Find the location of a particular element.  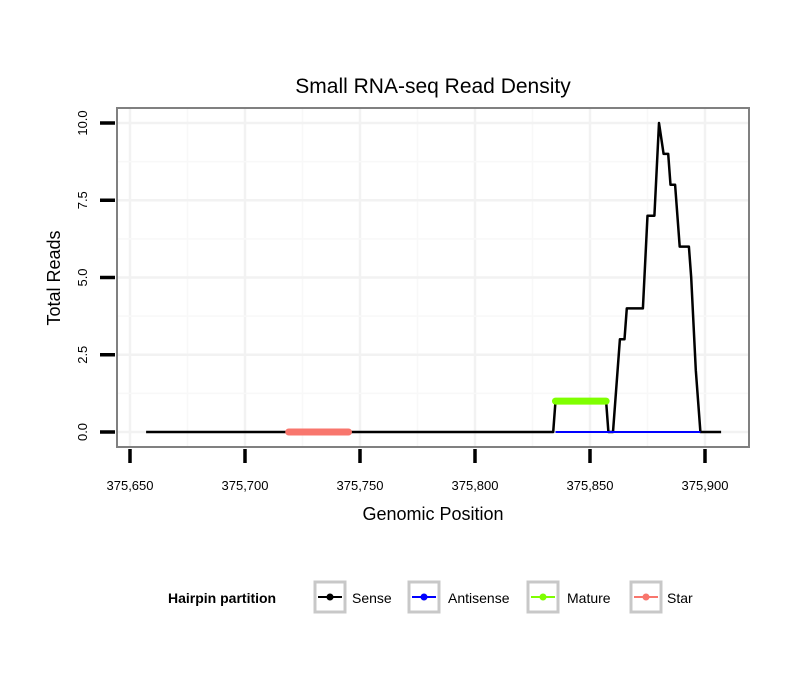

y-tick-label: 7.5 is located at coordinates (82, 200).